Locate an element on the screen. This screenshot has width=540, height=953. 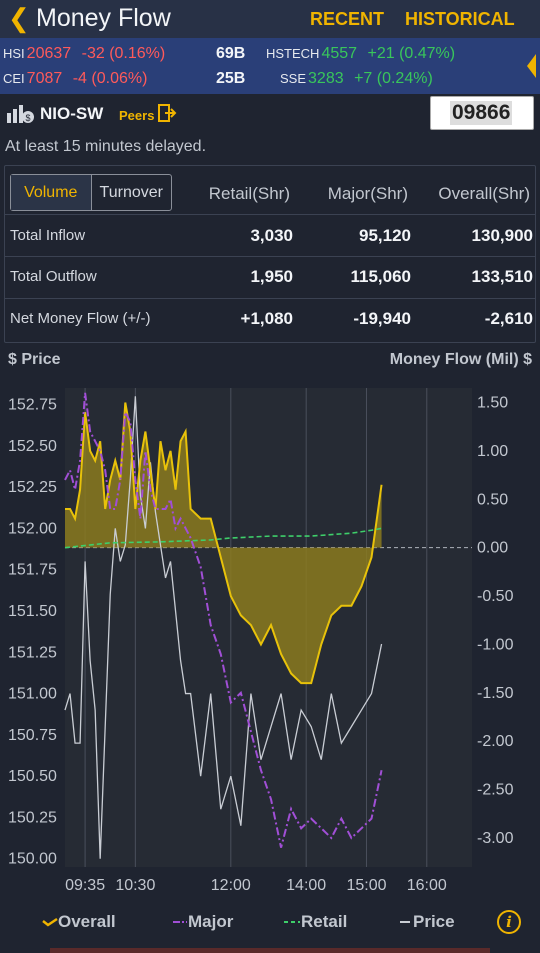
x-tick-label: 10:30 is located at coordinates (135, 885).